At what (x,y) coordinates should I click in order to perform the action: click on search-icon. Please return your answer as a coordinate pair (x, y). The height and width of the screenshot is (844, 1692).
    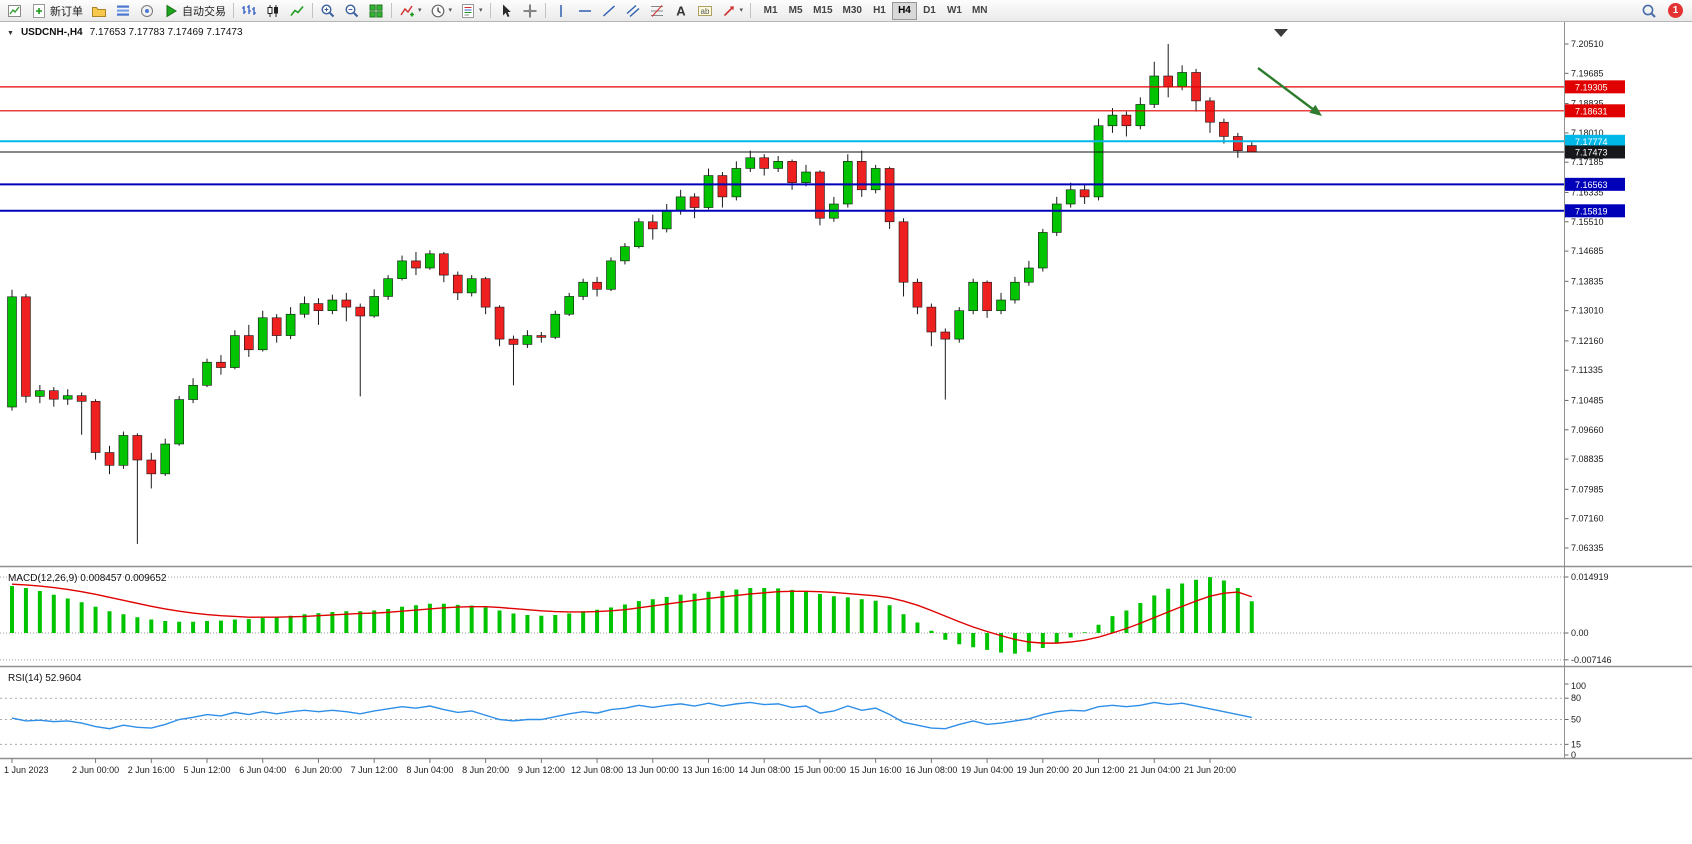
    Looking at the image, I should click on (1649, 11).